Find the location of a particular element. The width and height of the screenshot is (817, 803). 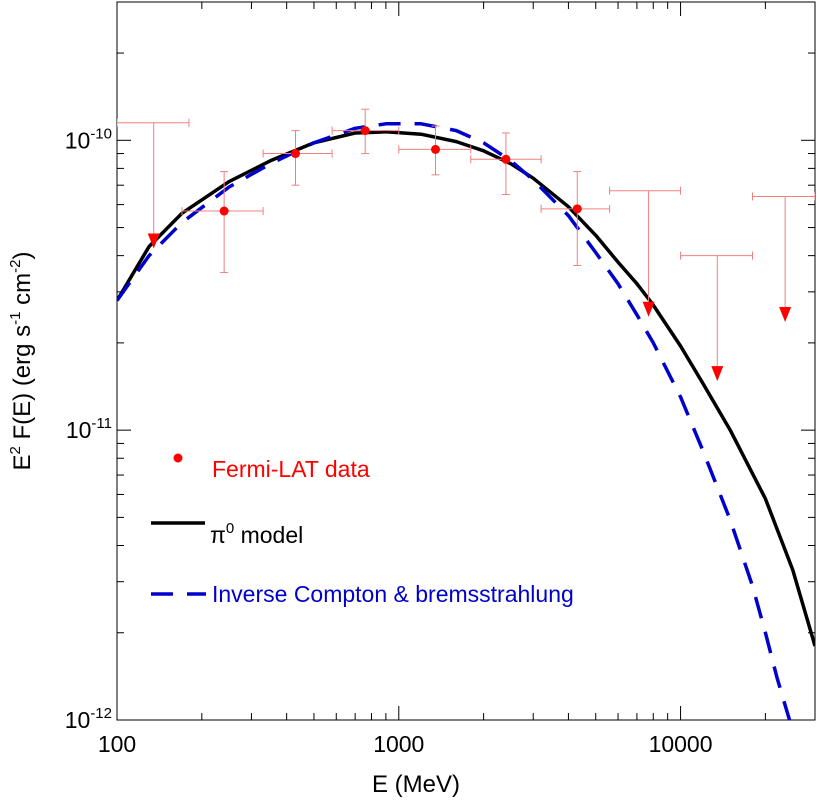

x-axis-title: E (MeV) is located at coordinates (416, 784).